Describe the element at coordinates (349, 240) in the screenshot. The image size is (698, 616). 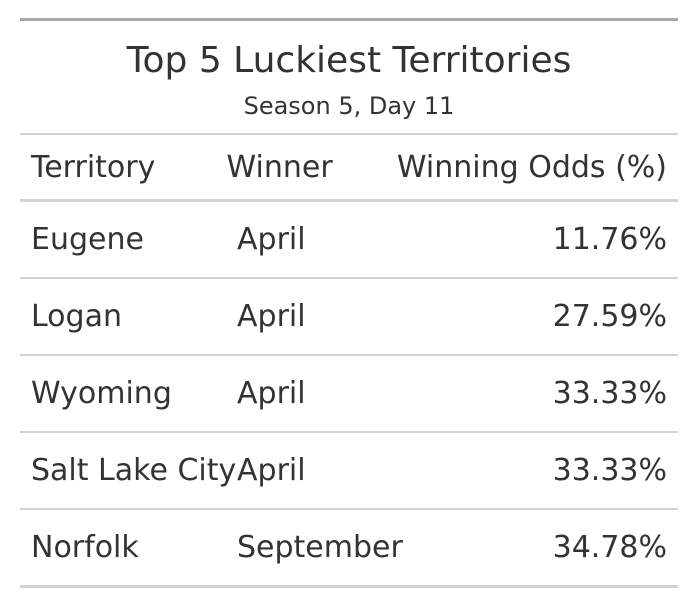
I see `table-row: Eugene April 11.76%` at that location.